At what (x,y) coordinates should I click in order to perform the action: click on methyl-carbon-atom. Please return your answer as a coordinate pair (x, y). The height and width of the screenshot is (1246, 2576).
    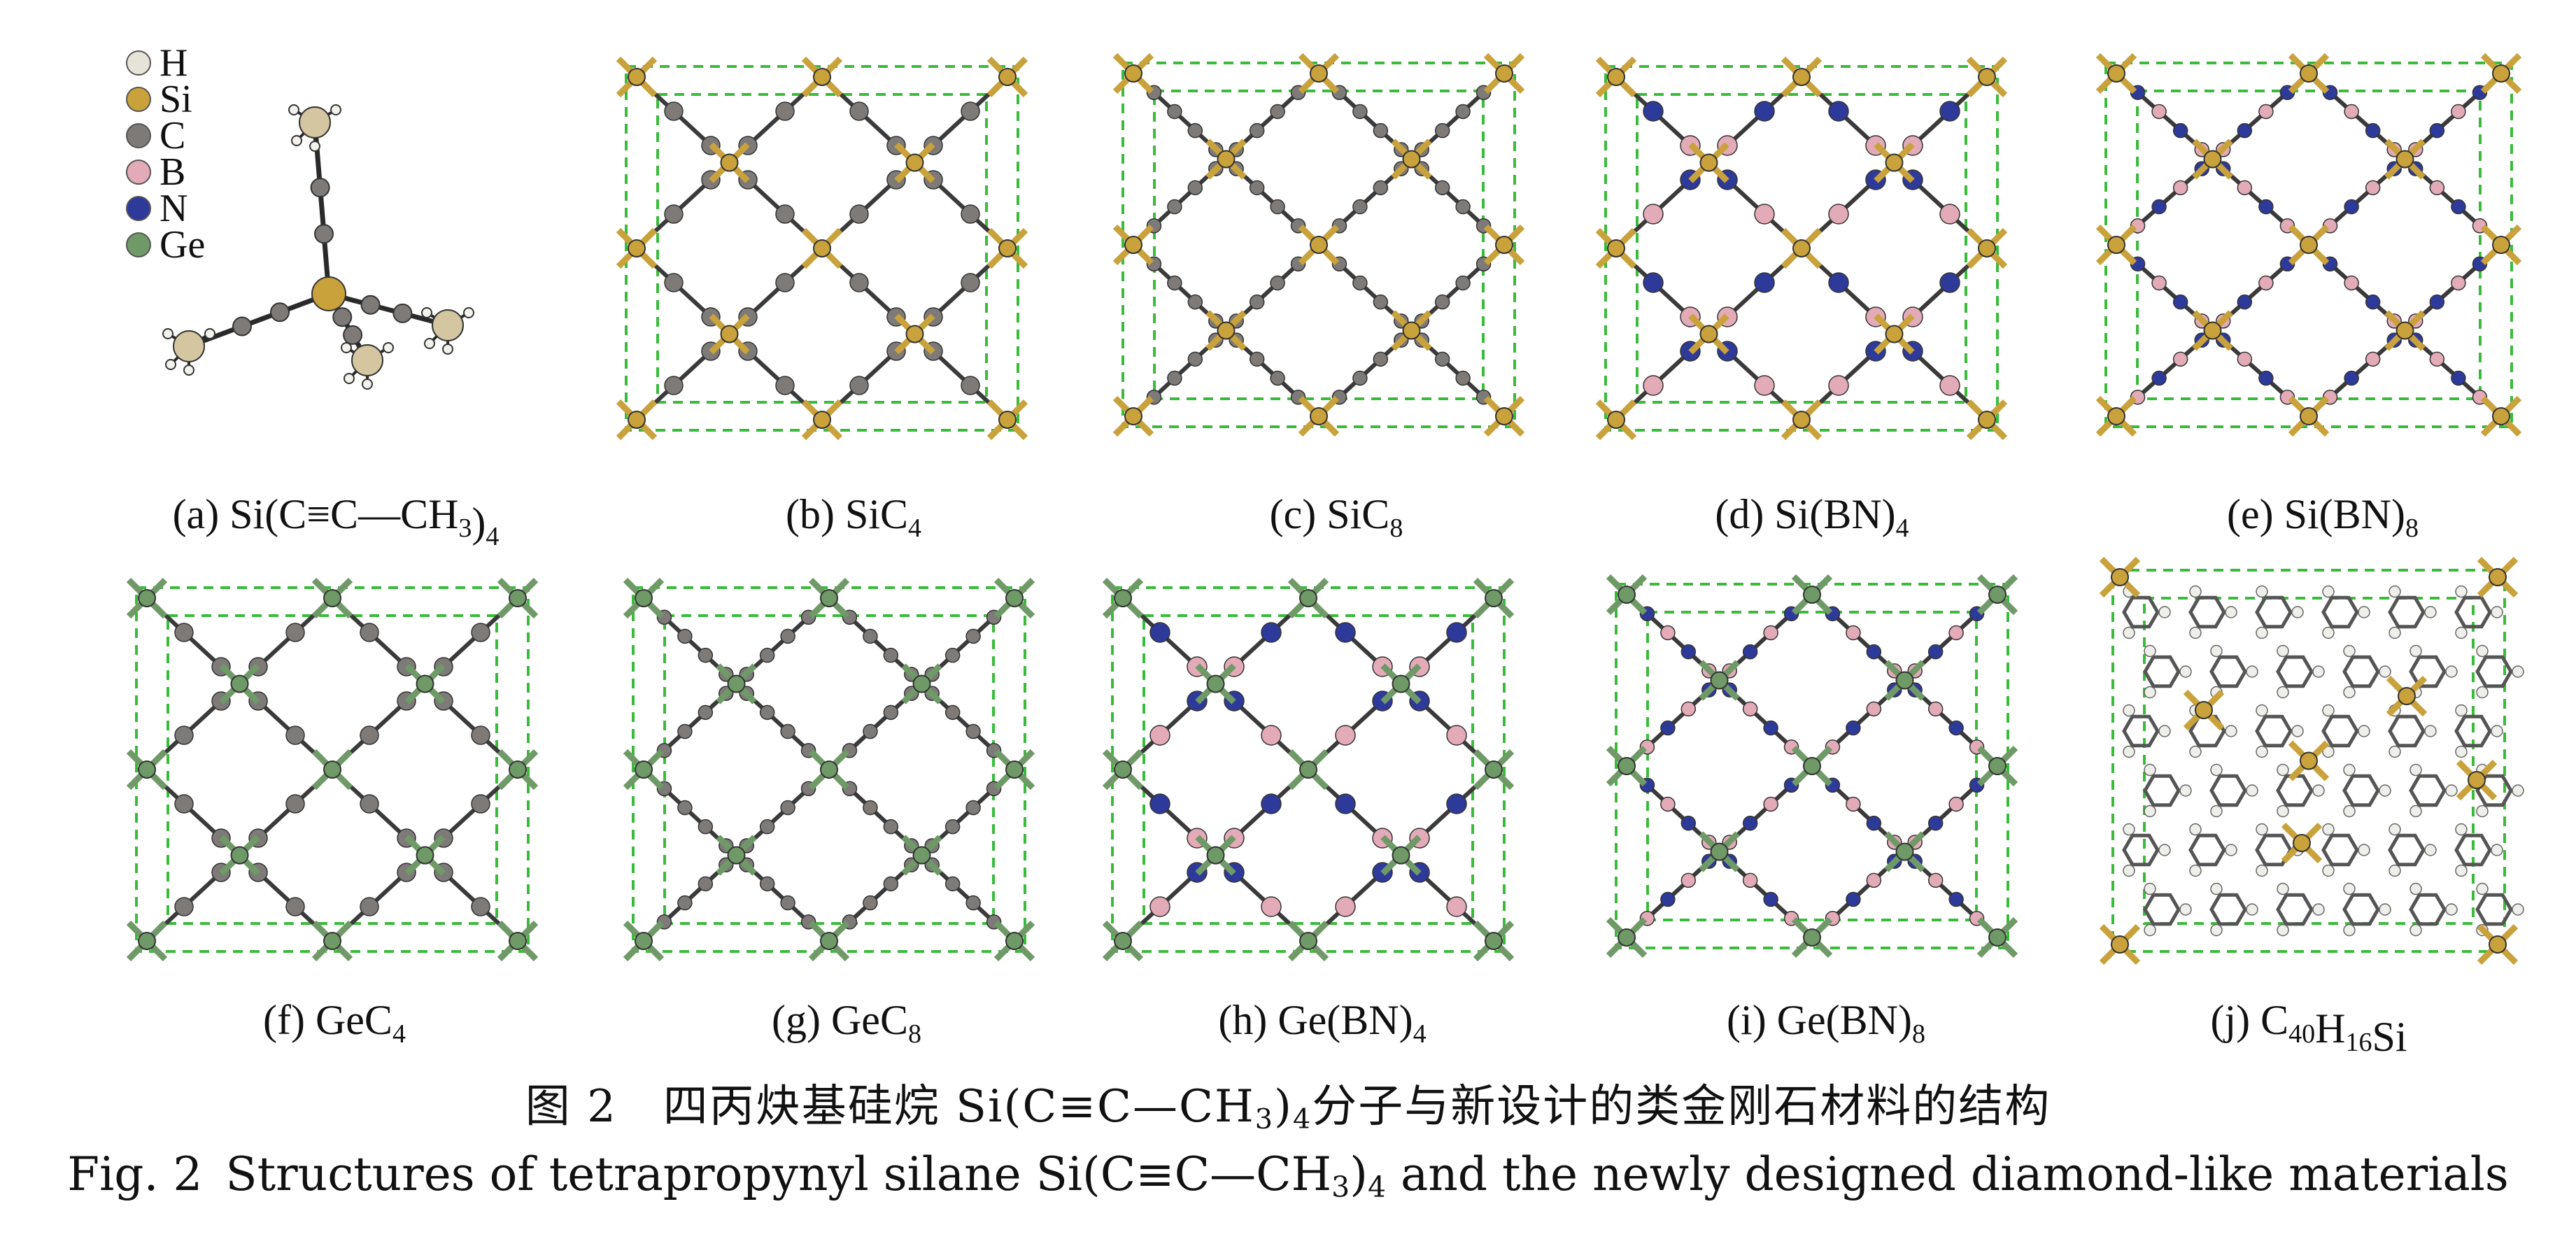
    Looking at the image, I should click on (448, 325).